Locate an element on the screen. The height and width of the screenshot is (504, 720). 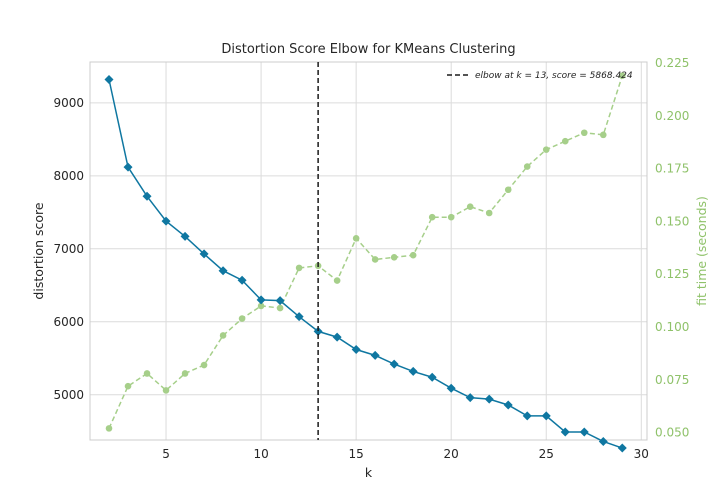
y-tick-label: 5000 is located at coordinates (68, 395).